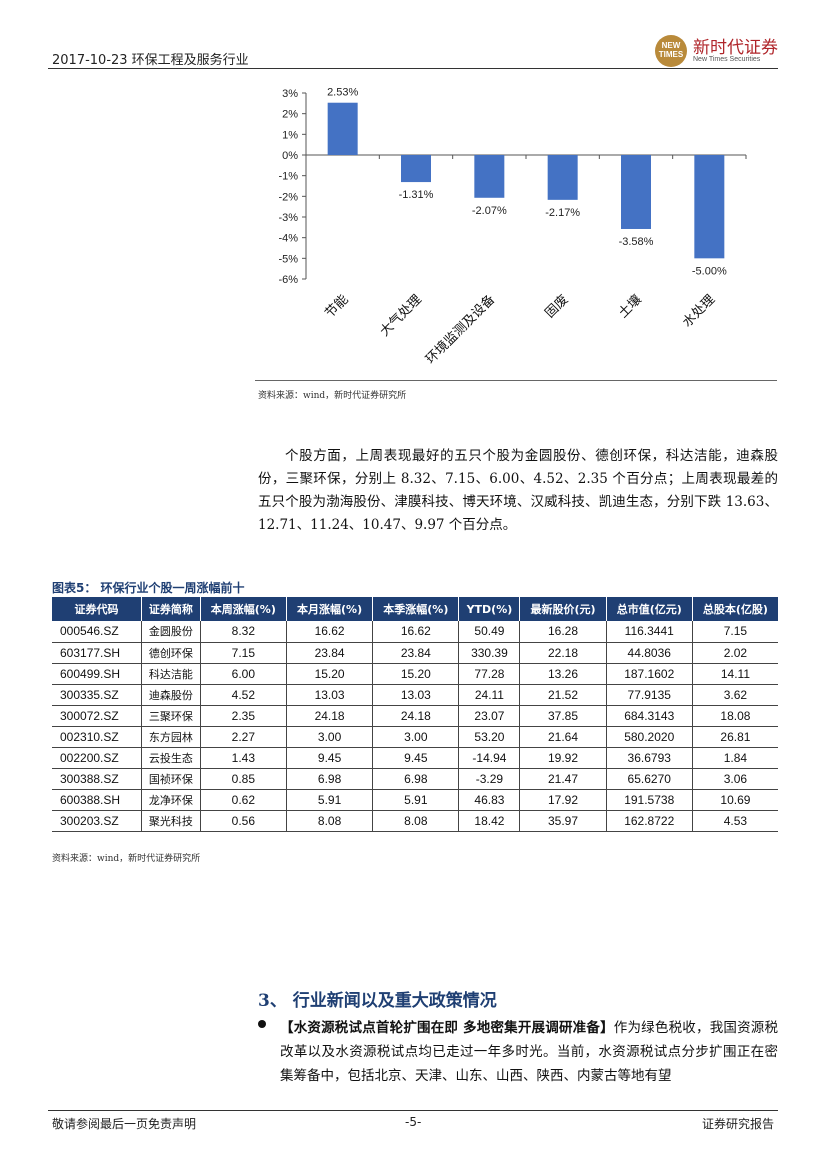 The image size is (827, 1169). Describe the element at coordinates (377, 1001) in the screenshot. I see `section-title: 3、 行业新闻以及重大政策情况` at that location.